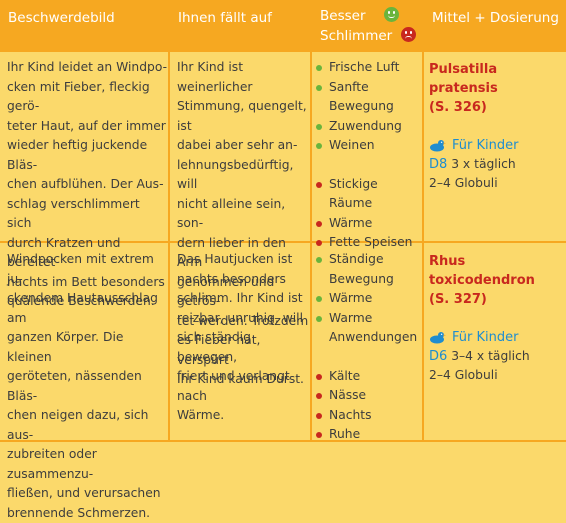 This screenshot has width=566, height=523. What do you see at coordinates (375, 88) in the screenshot?
I see `besser-item-text: Sanfte` at bounding box center [375, 88].